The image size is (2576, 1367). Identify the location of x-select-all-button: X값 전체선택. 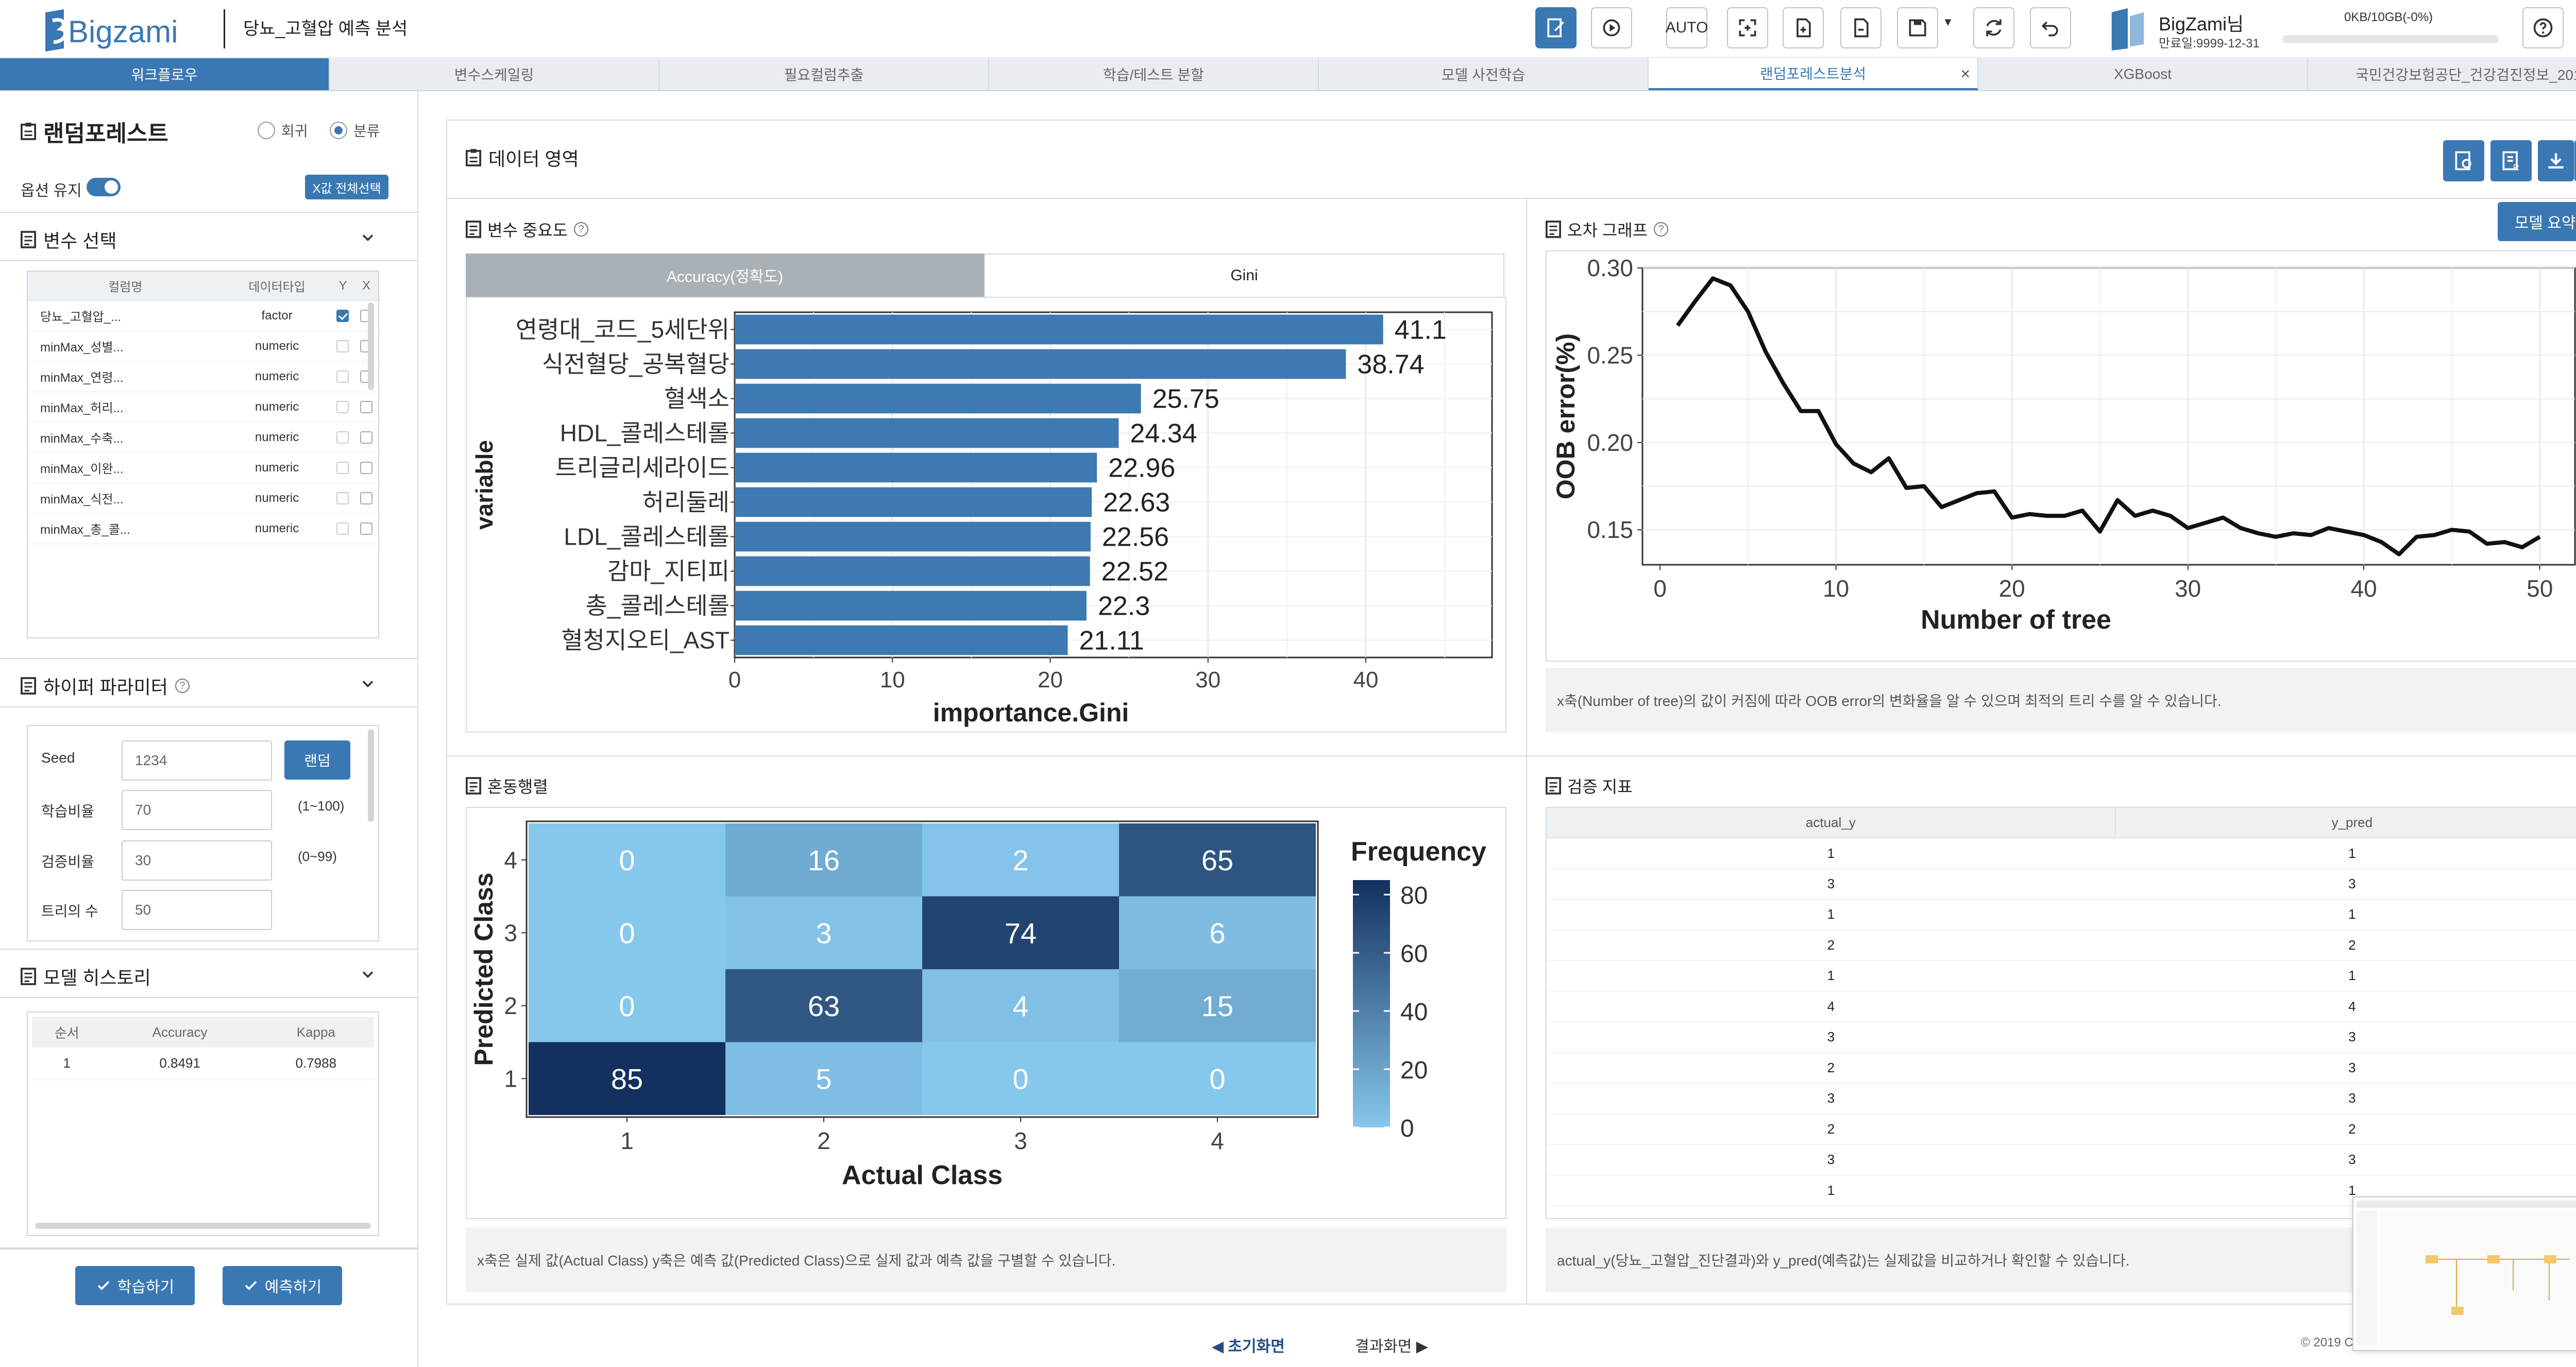
(346, 187).